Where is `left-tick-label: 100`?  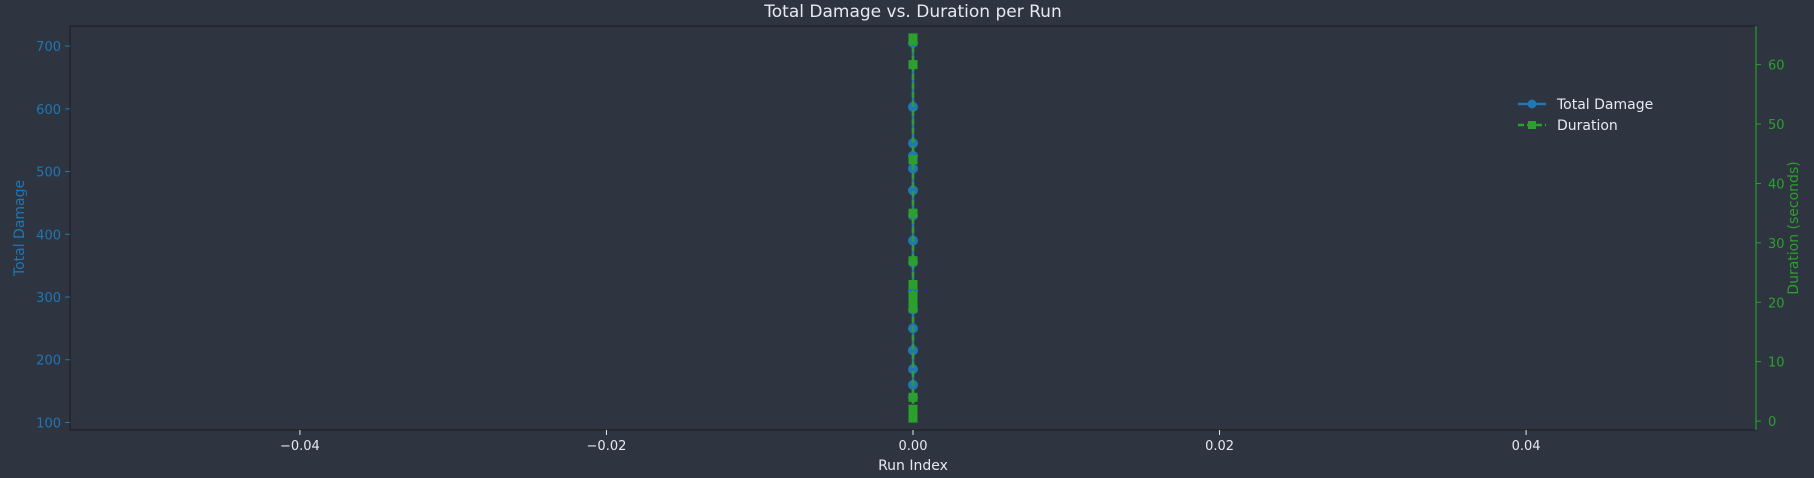
left-tick-label: 100 is located at coordinates (48, 423).